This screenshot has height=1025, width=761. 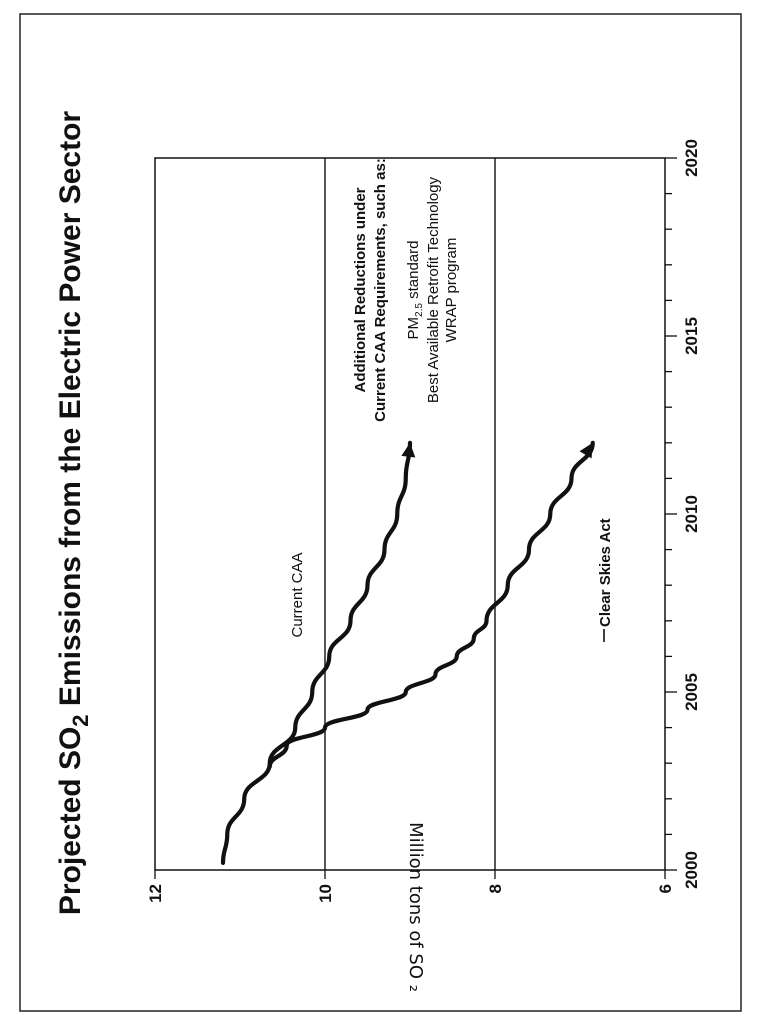 What do you see at coordinates (415, 907) in the screenshot?
I see `y-axis-label: Million tons of SO ₂` at bounding box center [415, 907].